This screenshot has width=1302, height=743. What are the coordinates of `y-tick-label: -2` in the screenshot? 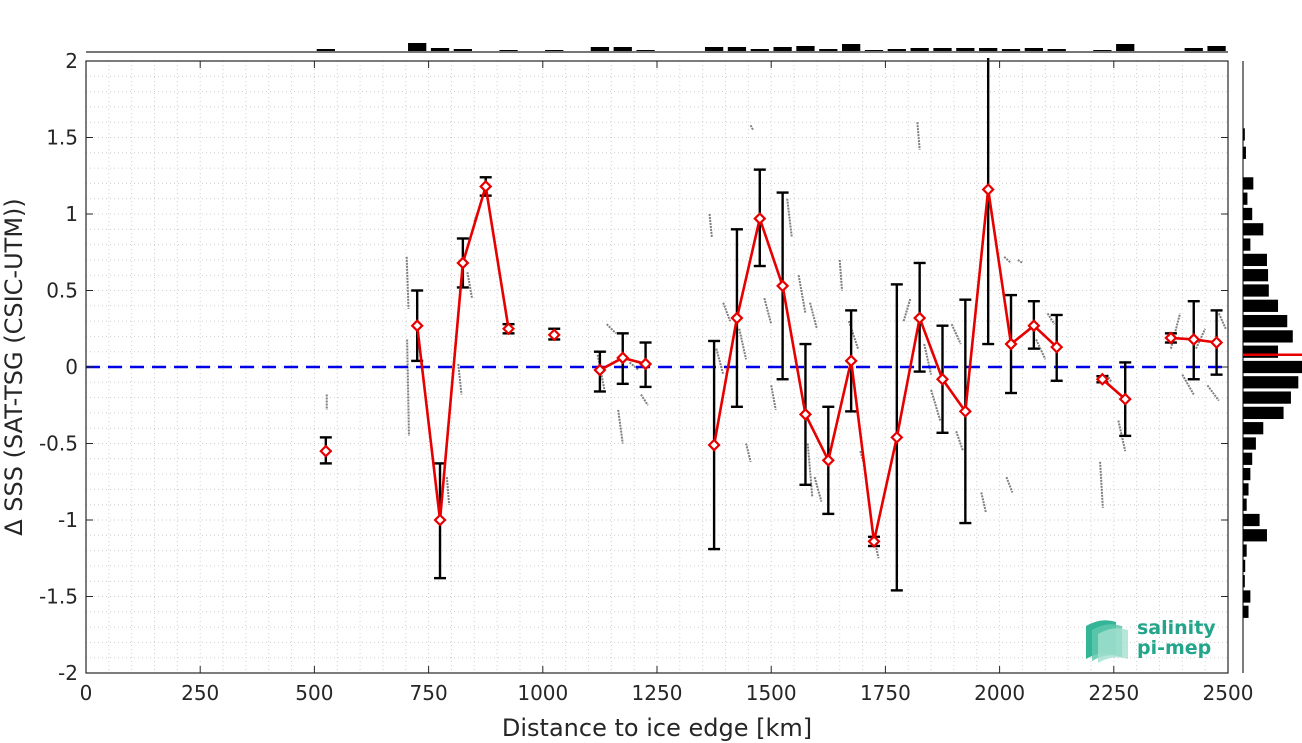 It's located at (68, 673).